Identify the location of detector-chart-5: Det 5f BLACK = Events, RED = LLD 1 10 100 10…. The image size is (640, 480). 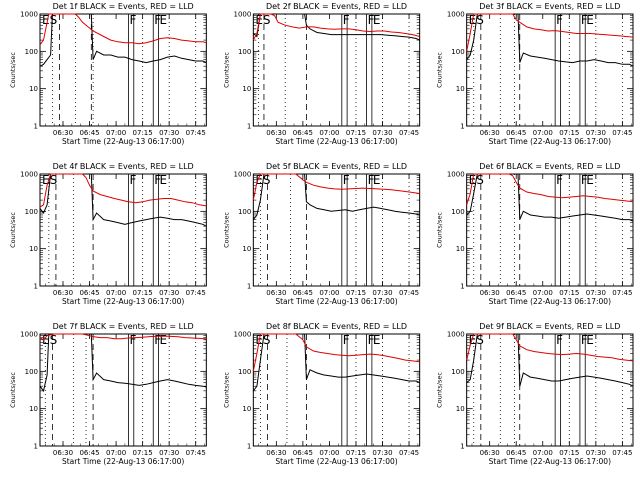
(321, 234).